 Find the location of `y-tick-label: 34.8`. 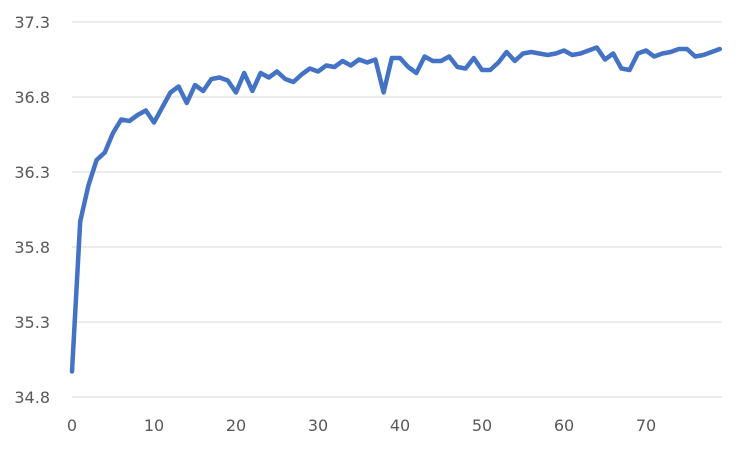

y-tick-label: 34.8 is located at coordinates (32, 397).